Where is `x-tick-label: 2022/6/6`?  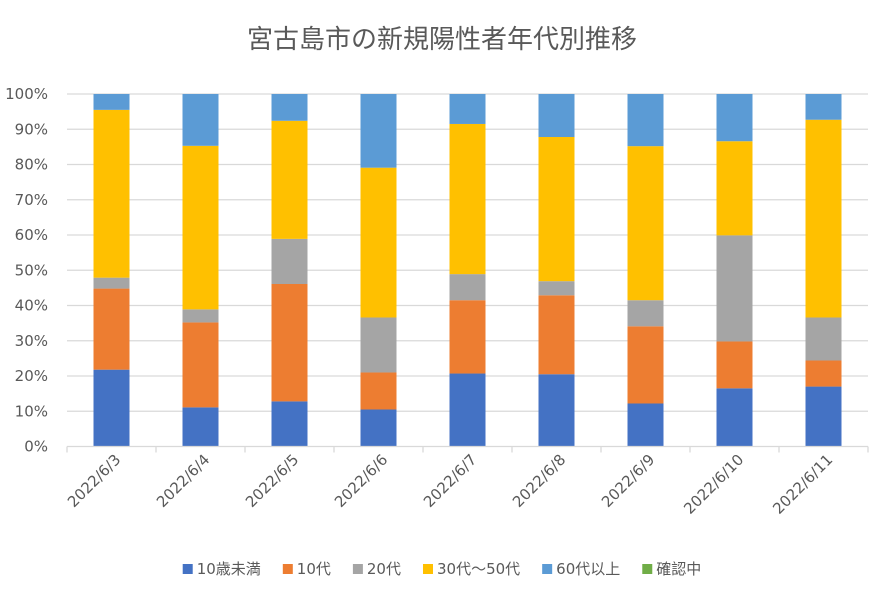
x-tick-label: 2022/6/6 is located at coordinates (361, 481).